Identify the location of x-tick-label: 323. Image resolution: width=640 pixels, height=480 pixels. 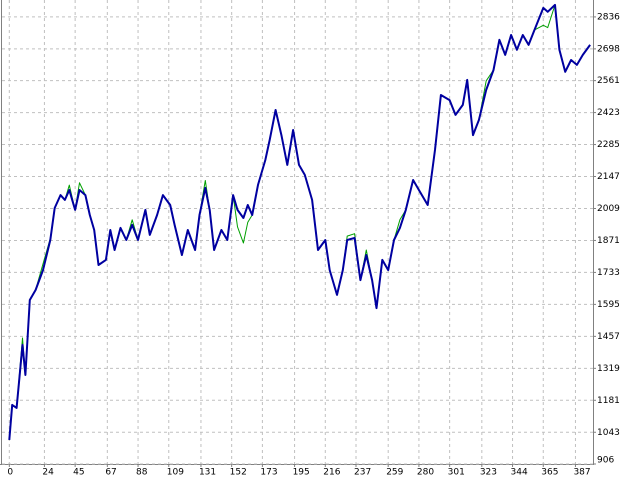
(488, 473).